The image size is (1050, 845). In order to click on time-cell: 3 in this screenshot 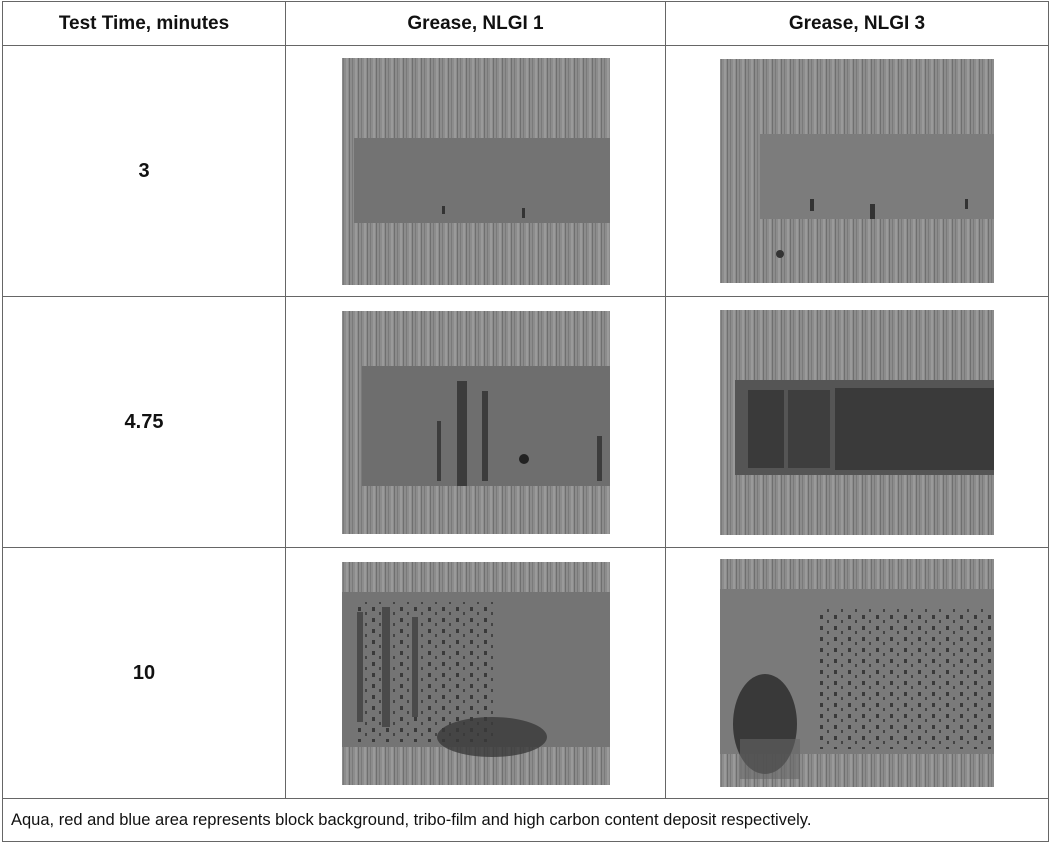, I will do `click(144, 171)`.